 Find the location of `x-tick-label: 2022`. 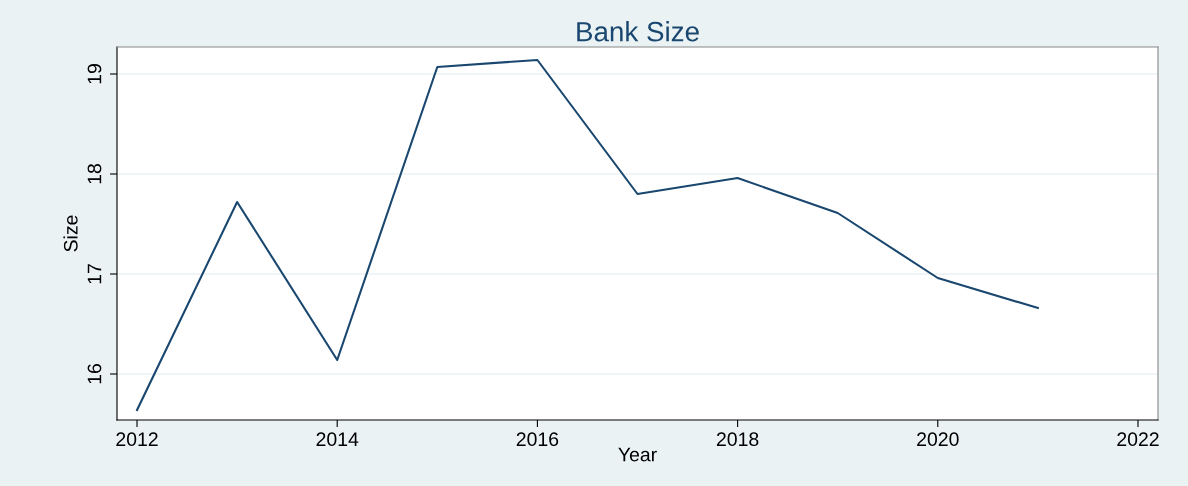

x-tick-label: 2022 is located at coordinates (1138, 439).